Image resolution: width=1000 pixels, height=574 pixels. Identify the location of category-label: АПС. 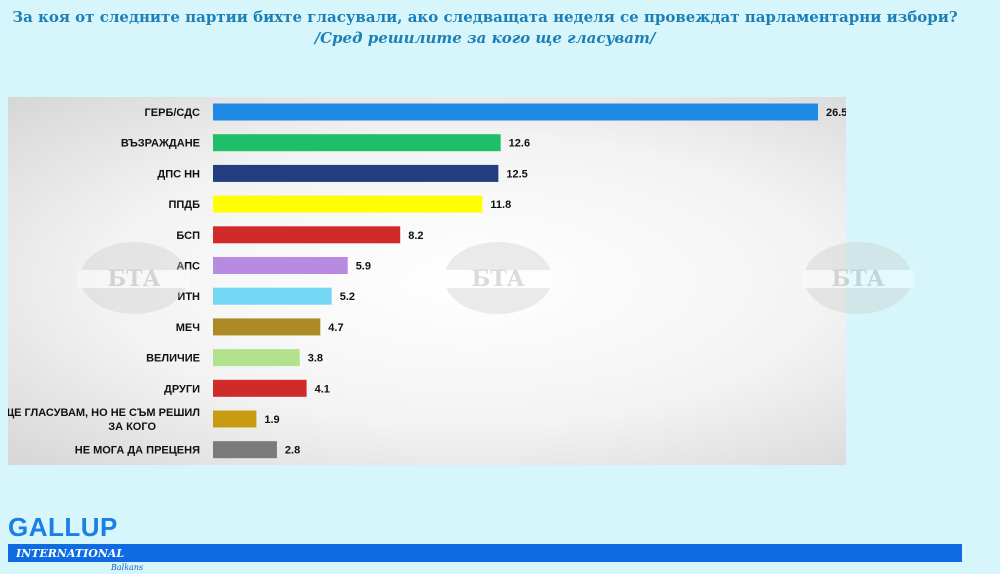
(188, 267).